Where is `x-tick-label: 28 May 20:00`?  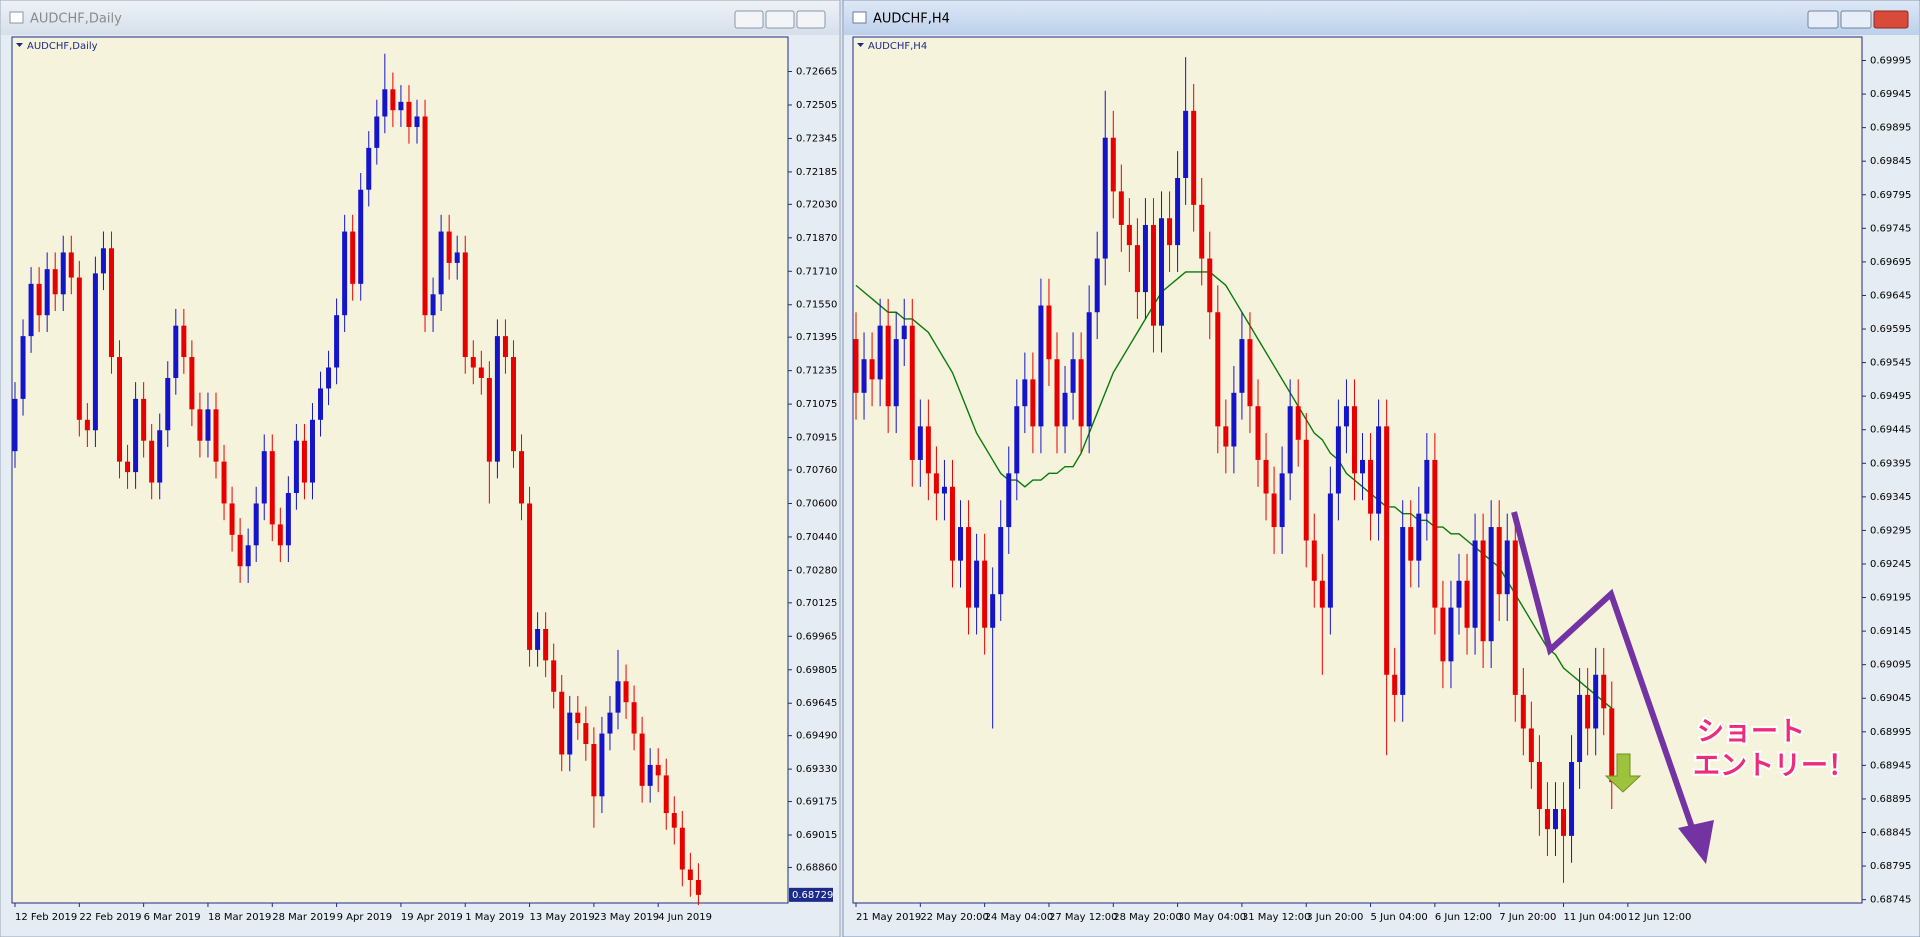 x-tick-label: 28 May 20:00 is located at coordinates (1147, 917).